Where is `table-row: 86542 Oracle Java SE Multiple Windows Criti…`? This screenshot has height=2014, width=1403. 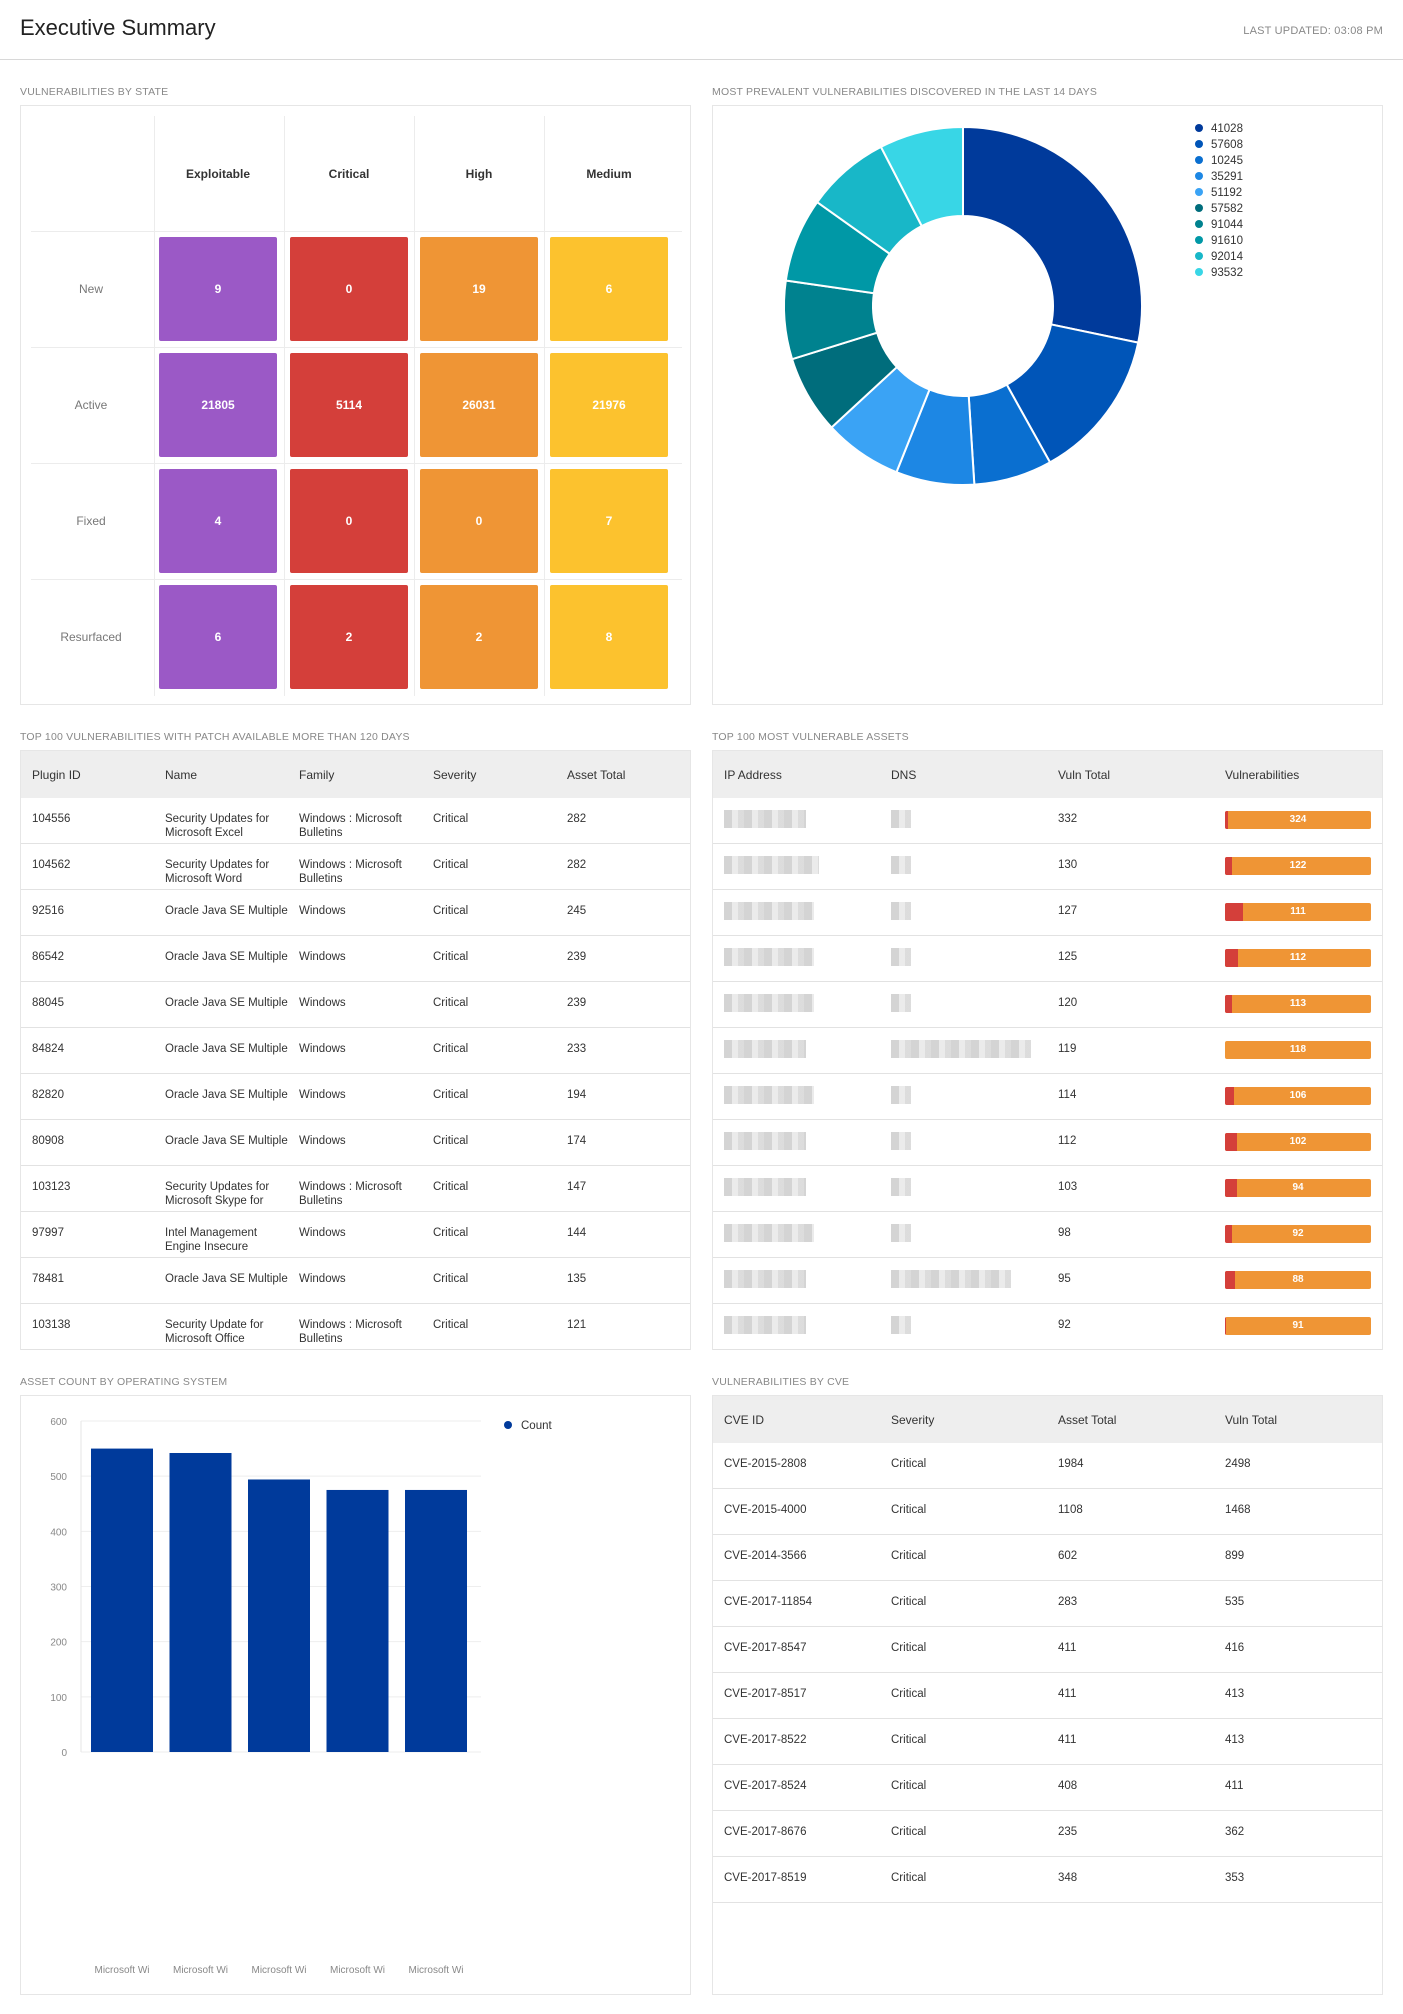 table-row: 86542 Oracle Java SE Multiple Windows Criti… is located at coordinates (355, 959).